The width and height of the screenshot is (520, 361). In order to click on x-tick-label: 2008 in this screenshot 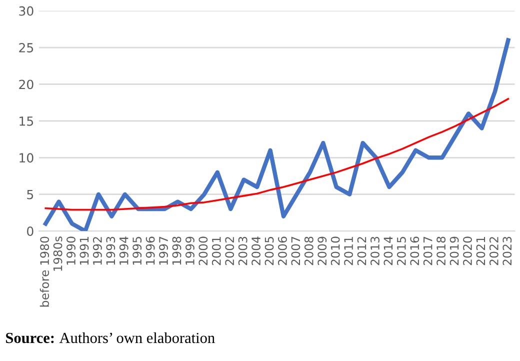, I will do `click(309, 251)`.